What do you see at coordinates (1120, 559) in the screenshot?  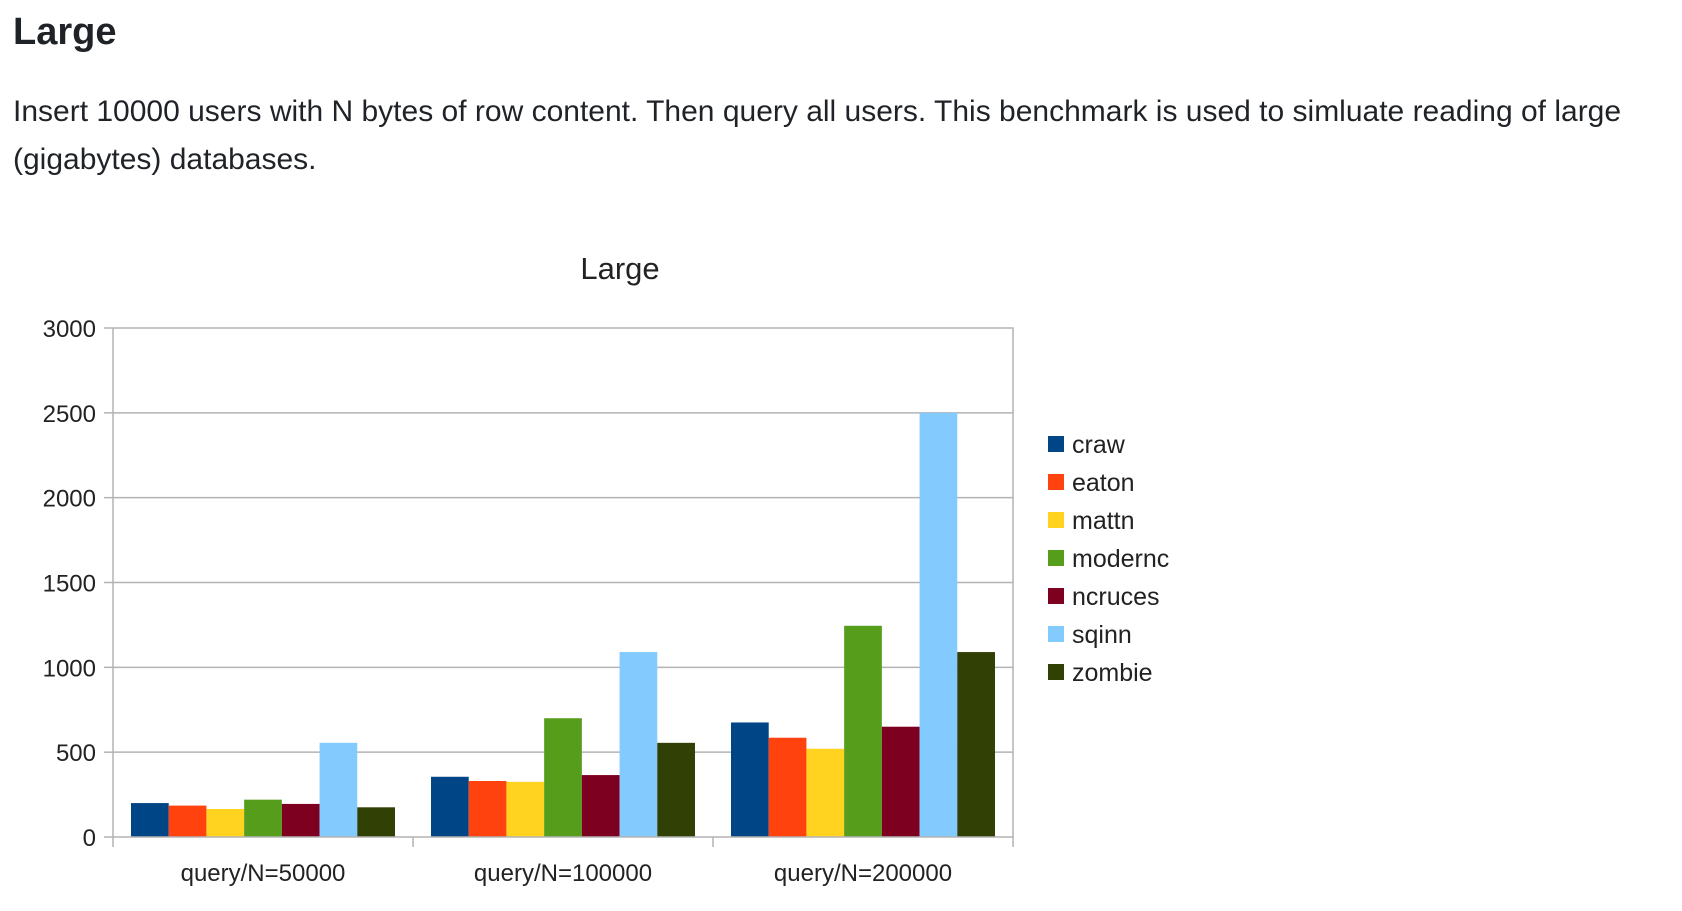 I see `legend-label-modernc: modernc` at bounding box center [1120, 559].